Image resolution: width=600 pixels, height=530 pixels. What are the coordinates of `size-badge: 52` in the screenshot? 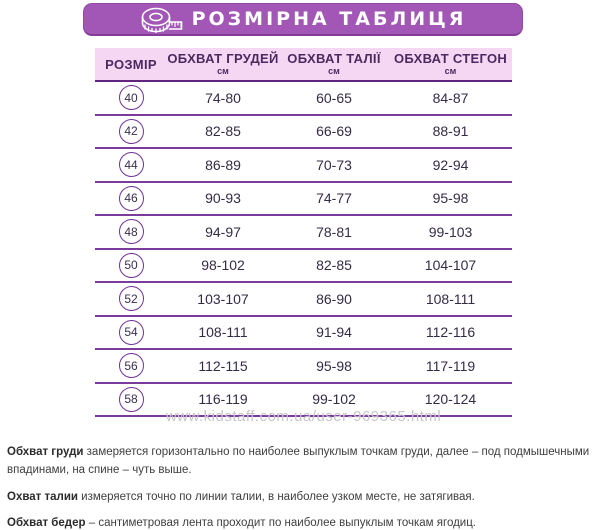 It's located at (131, 299).